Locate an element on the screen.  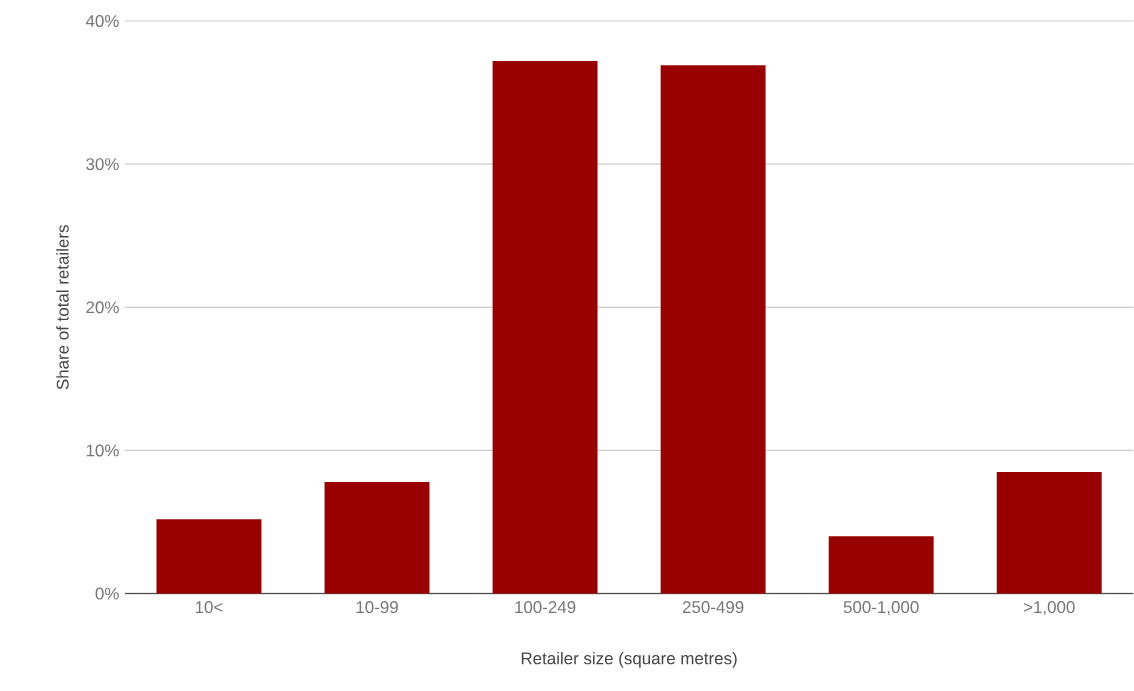
x-tick-label: >1,000 is located at coordinates (1049, 608).